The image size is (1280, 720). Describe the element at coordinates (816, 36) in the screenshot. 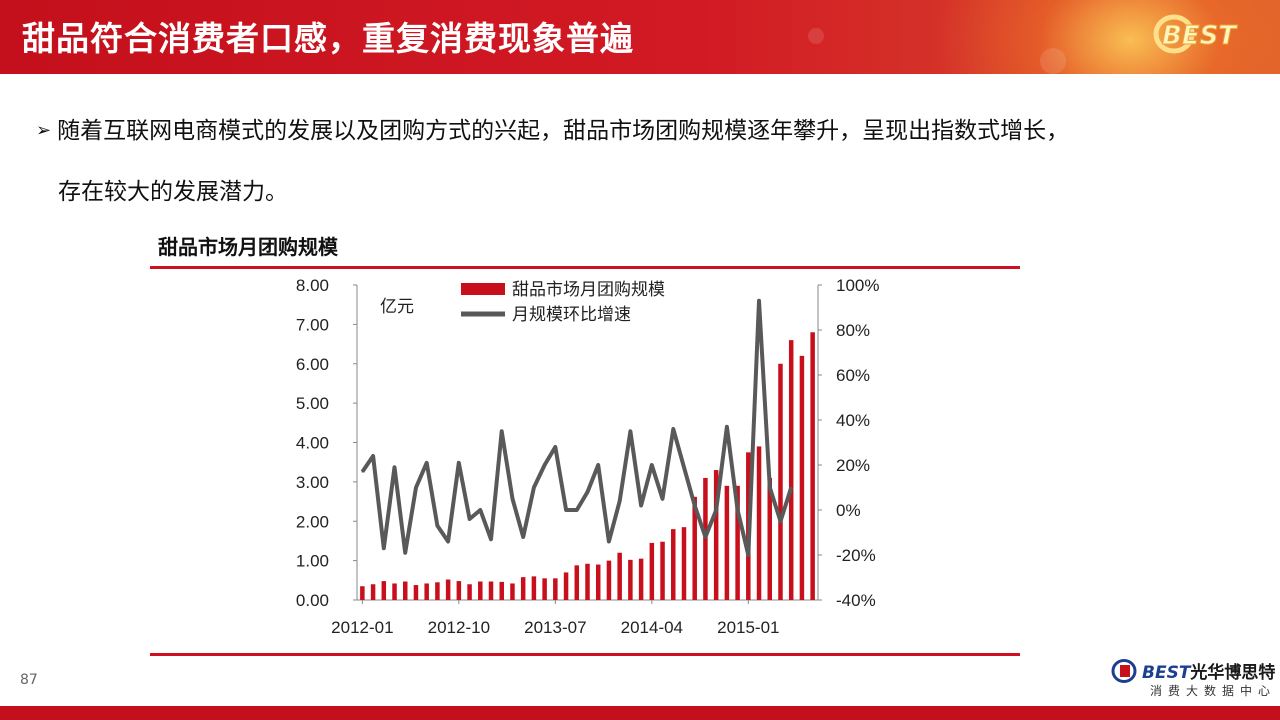

I see `banner-dot` at that location.